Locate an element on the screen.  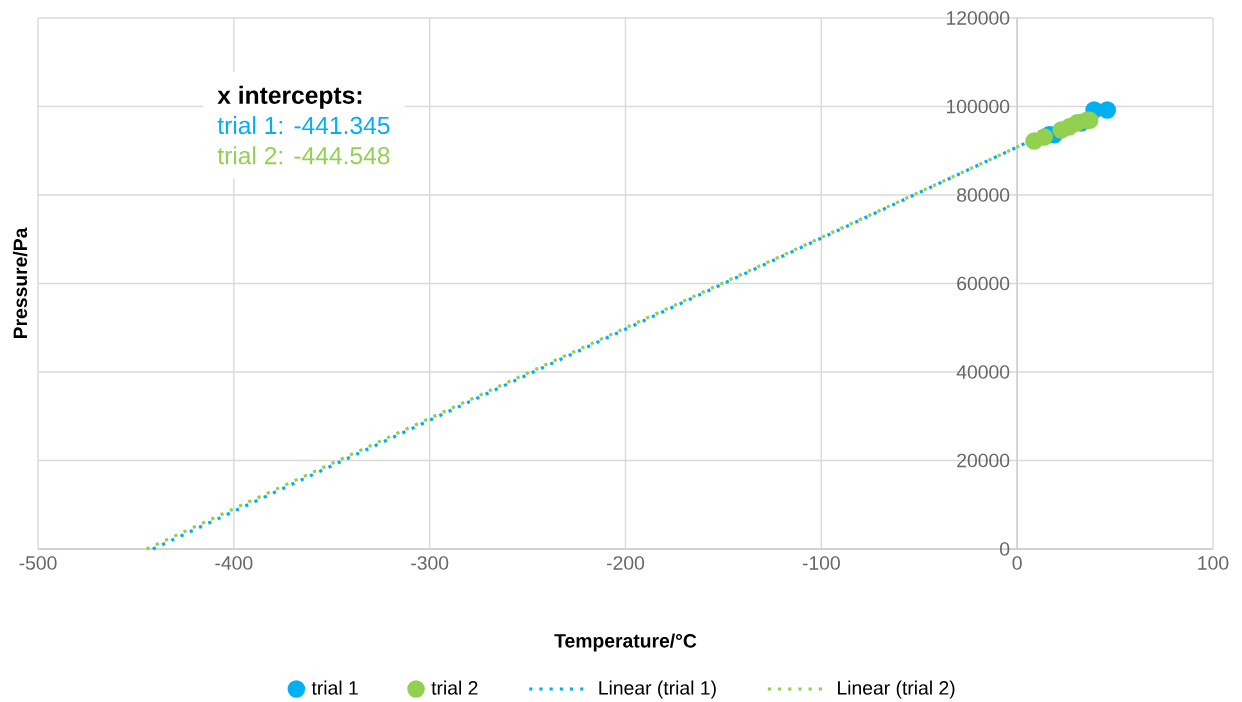
y-tick-label: 100000 is located at coordinates (978, 106).